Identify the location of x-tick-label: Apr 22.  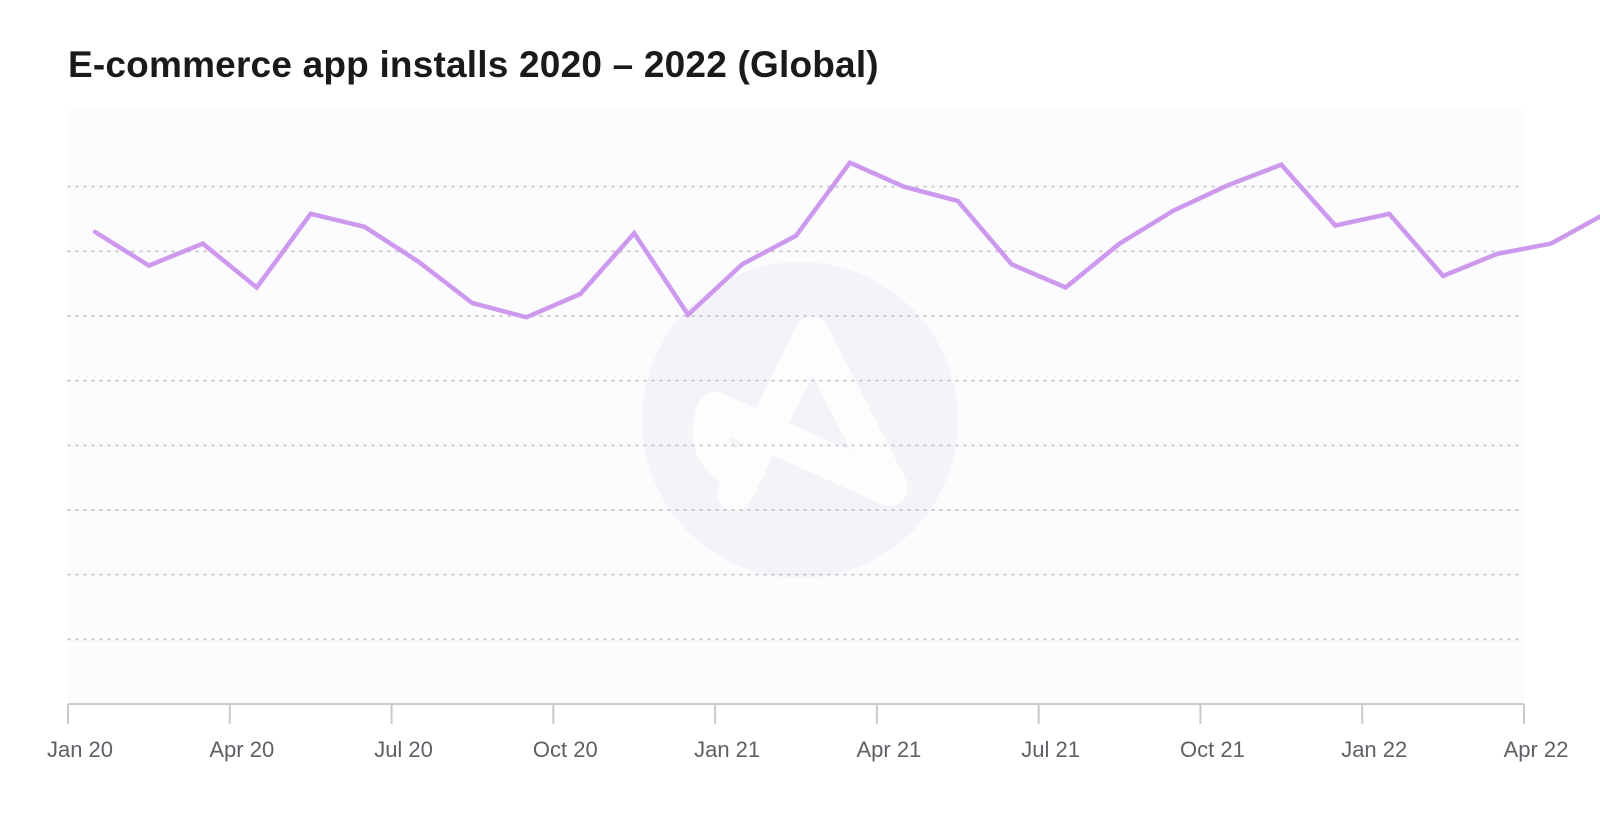
(1536, 749).